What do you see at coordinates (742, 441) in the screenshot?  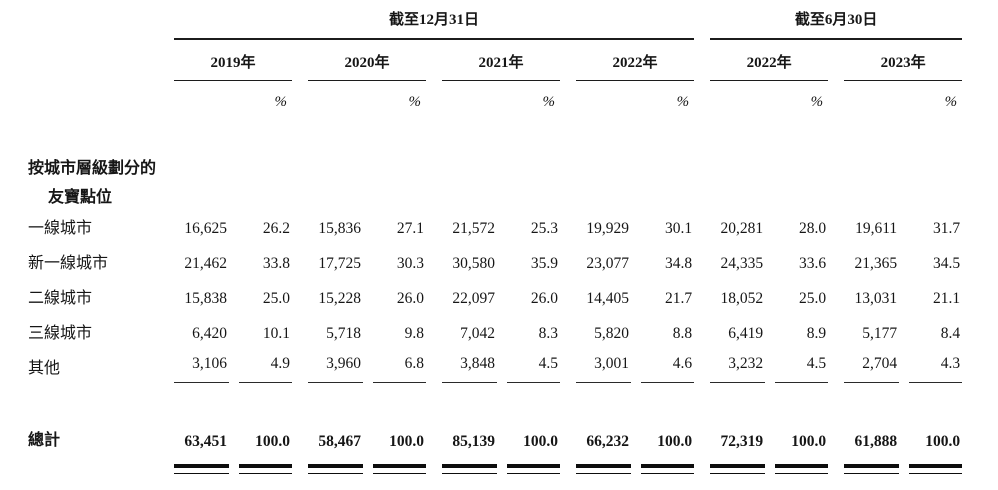 I see `total-value-cell: 72,319` at bounding box center [742, 441].